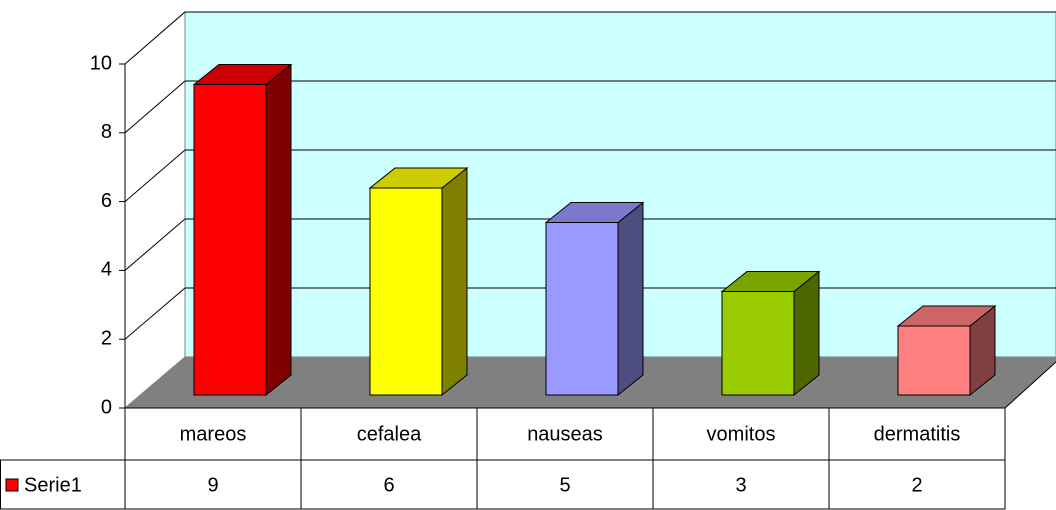 The width and height of the screenshot is (1056, 510). I want to click on legend-label: Serie1, so click(53, 485).